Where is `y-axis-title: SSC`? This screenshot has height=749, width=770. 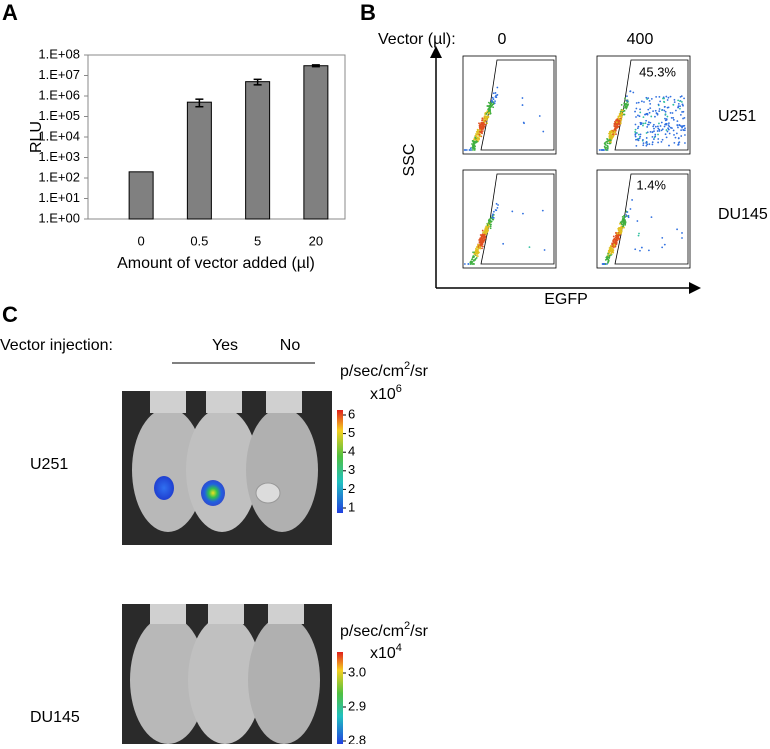 y-axis-title: SSC is located at coordinates (409, 160).